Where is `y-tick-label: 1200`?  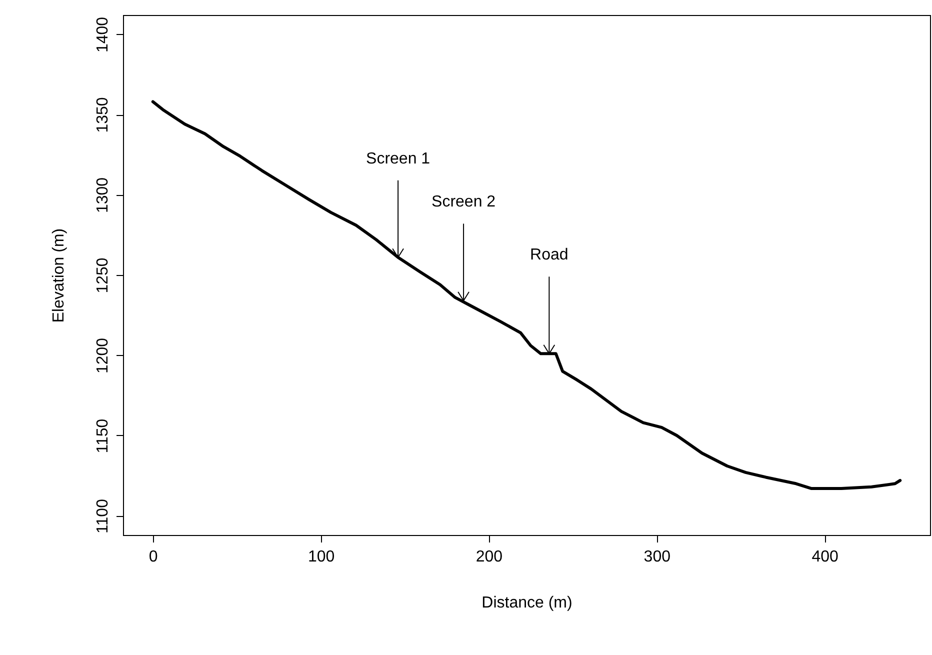 y-tick-label: 1200 is located at coordinates (103, 356).